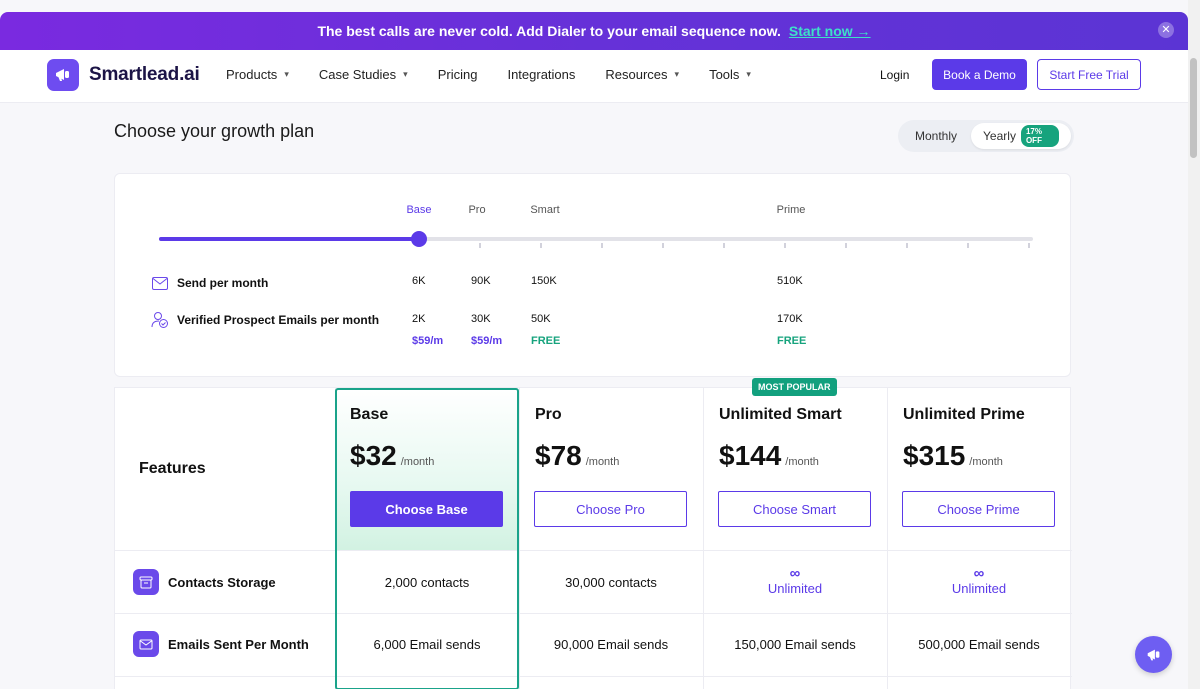  Describe the element at coordinates (426, 509) in the screenshot. I see `choose-base-button: Choose Base` at that location.